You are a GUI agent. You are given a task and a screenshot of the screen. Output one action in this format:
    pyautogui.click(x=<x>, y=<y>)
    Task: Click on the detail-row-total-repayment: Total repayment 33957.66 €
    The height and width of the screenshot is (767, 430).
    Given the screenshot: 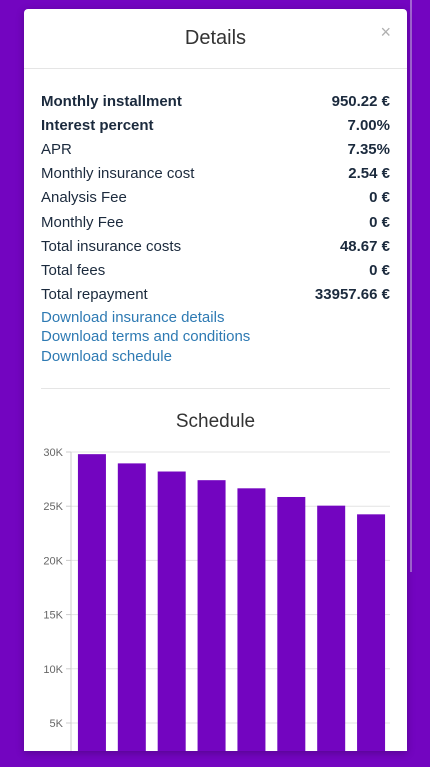 What is the action you would take?
    pyautogui.click(x=215, y=295)
    